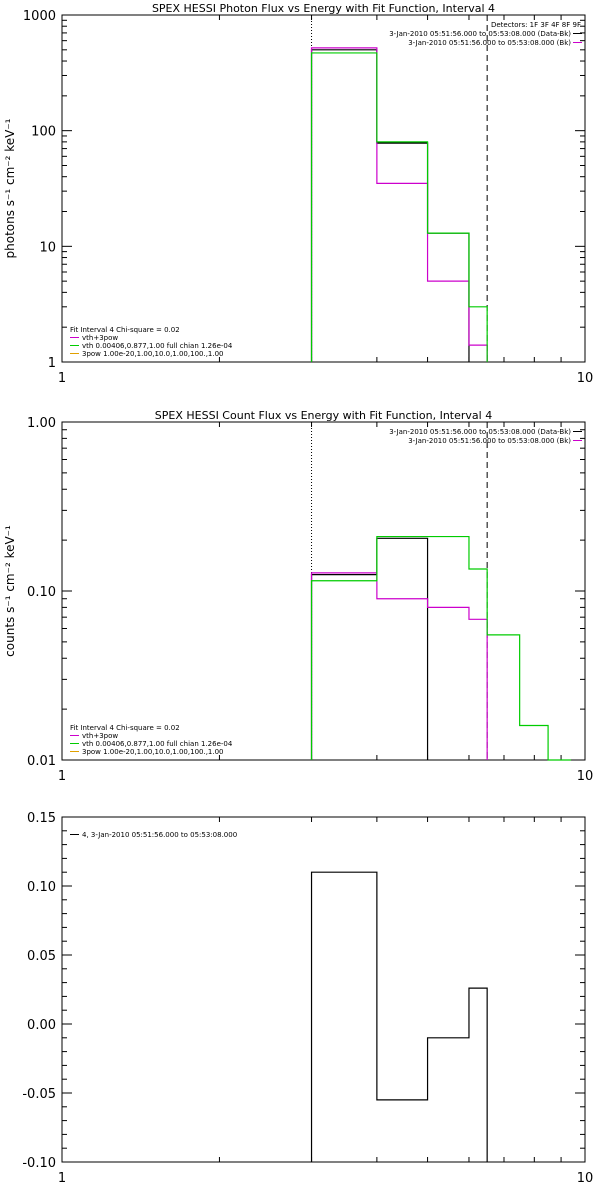  What do you see at coordinates (43, 132) in the screenshot?
I see `y-tick-label: 100` at bounding box center [43, 132].